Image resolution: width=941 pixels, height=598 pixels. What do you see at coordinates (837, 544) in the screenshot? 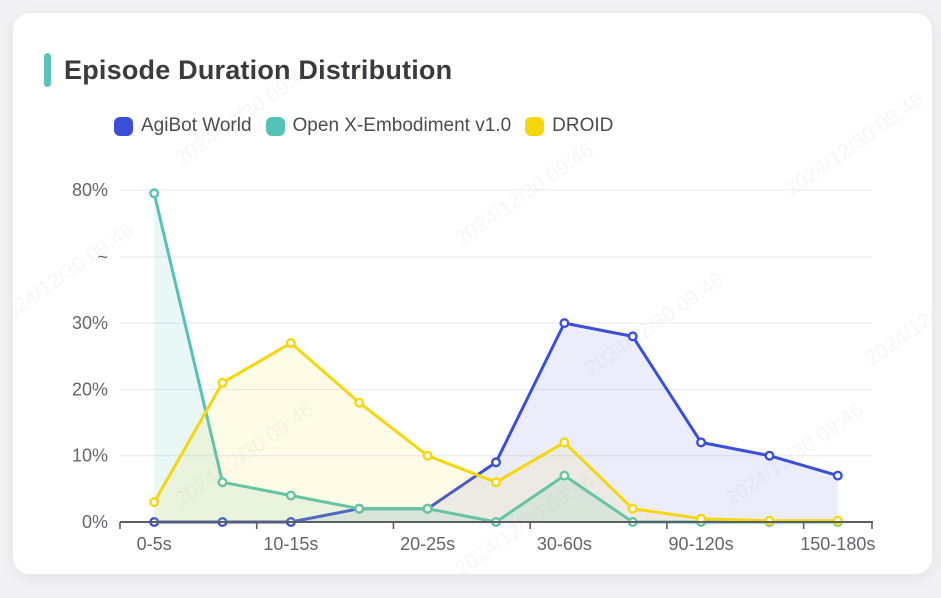
I see `x-tick-label: 150-180s` at bounding box center [837, 544].